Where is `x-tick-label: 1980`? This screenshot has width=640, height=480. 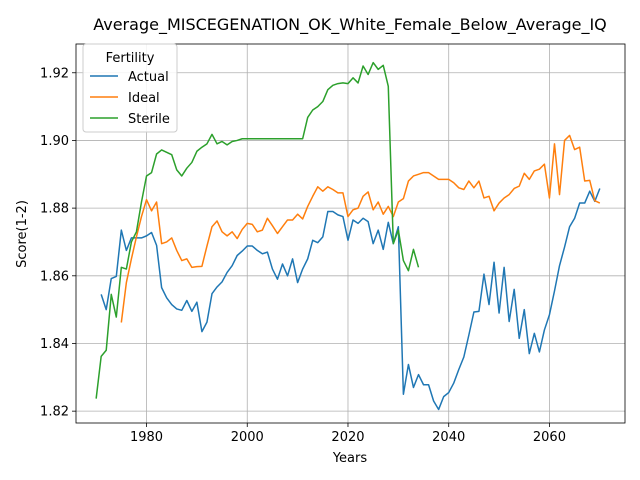 x-tick-label: 1980 is located at coordinates (146, 437).